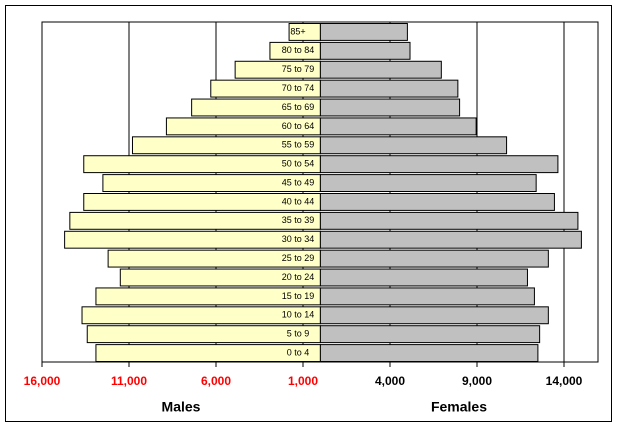 This screenshot has height=427, width=617. Describe the element at coordinates (42, 381) in the screenshot. I see `x-tick-label: 16,000` at that location.